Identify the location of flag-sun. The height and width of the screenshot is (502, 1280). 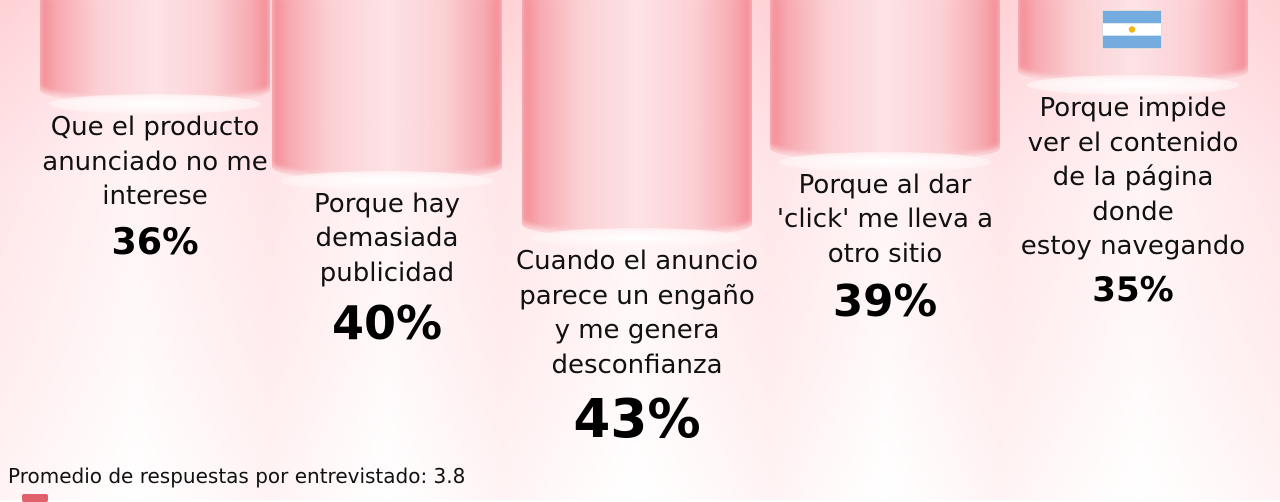
(1132, 29).